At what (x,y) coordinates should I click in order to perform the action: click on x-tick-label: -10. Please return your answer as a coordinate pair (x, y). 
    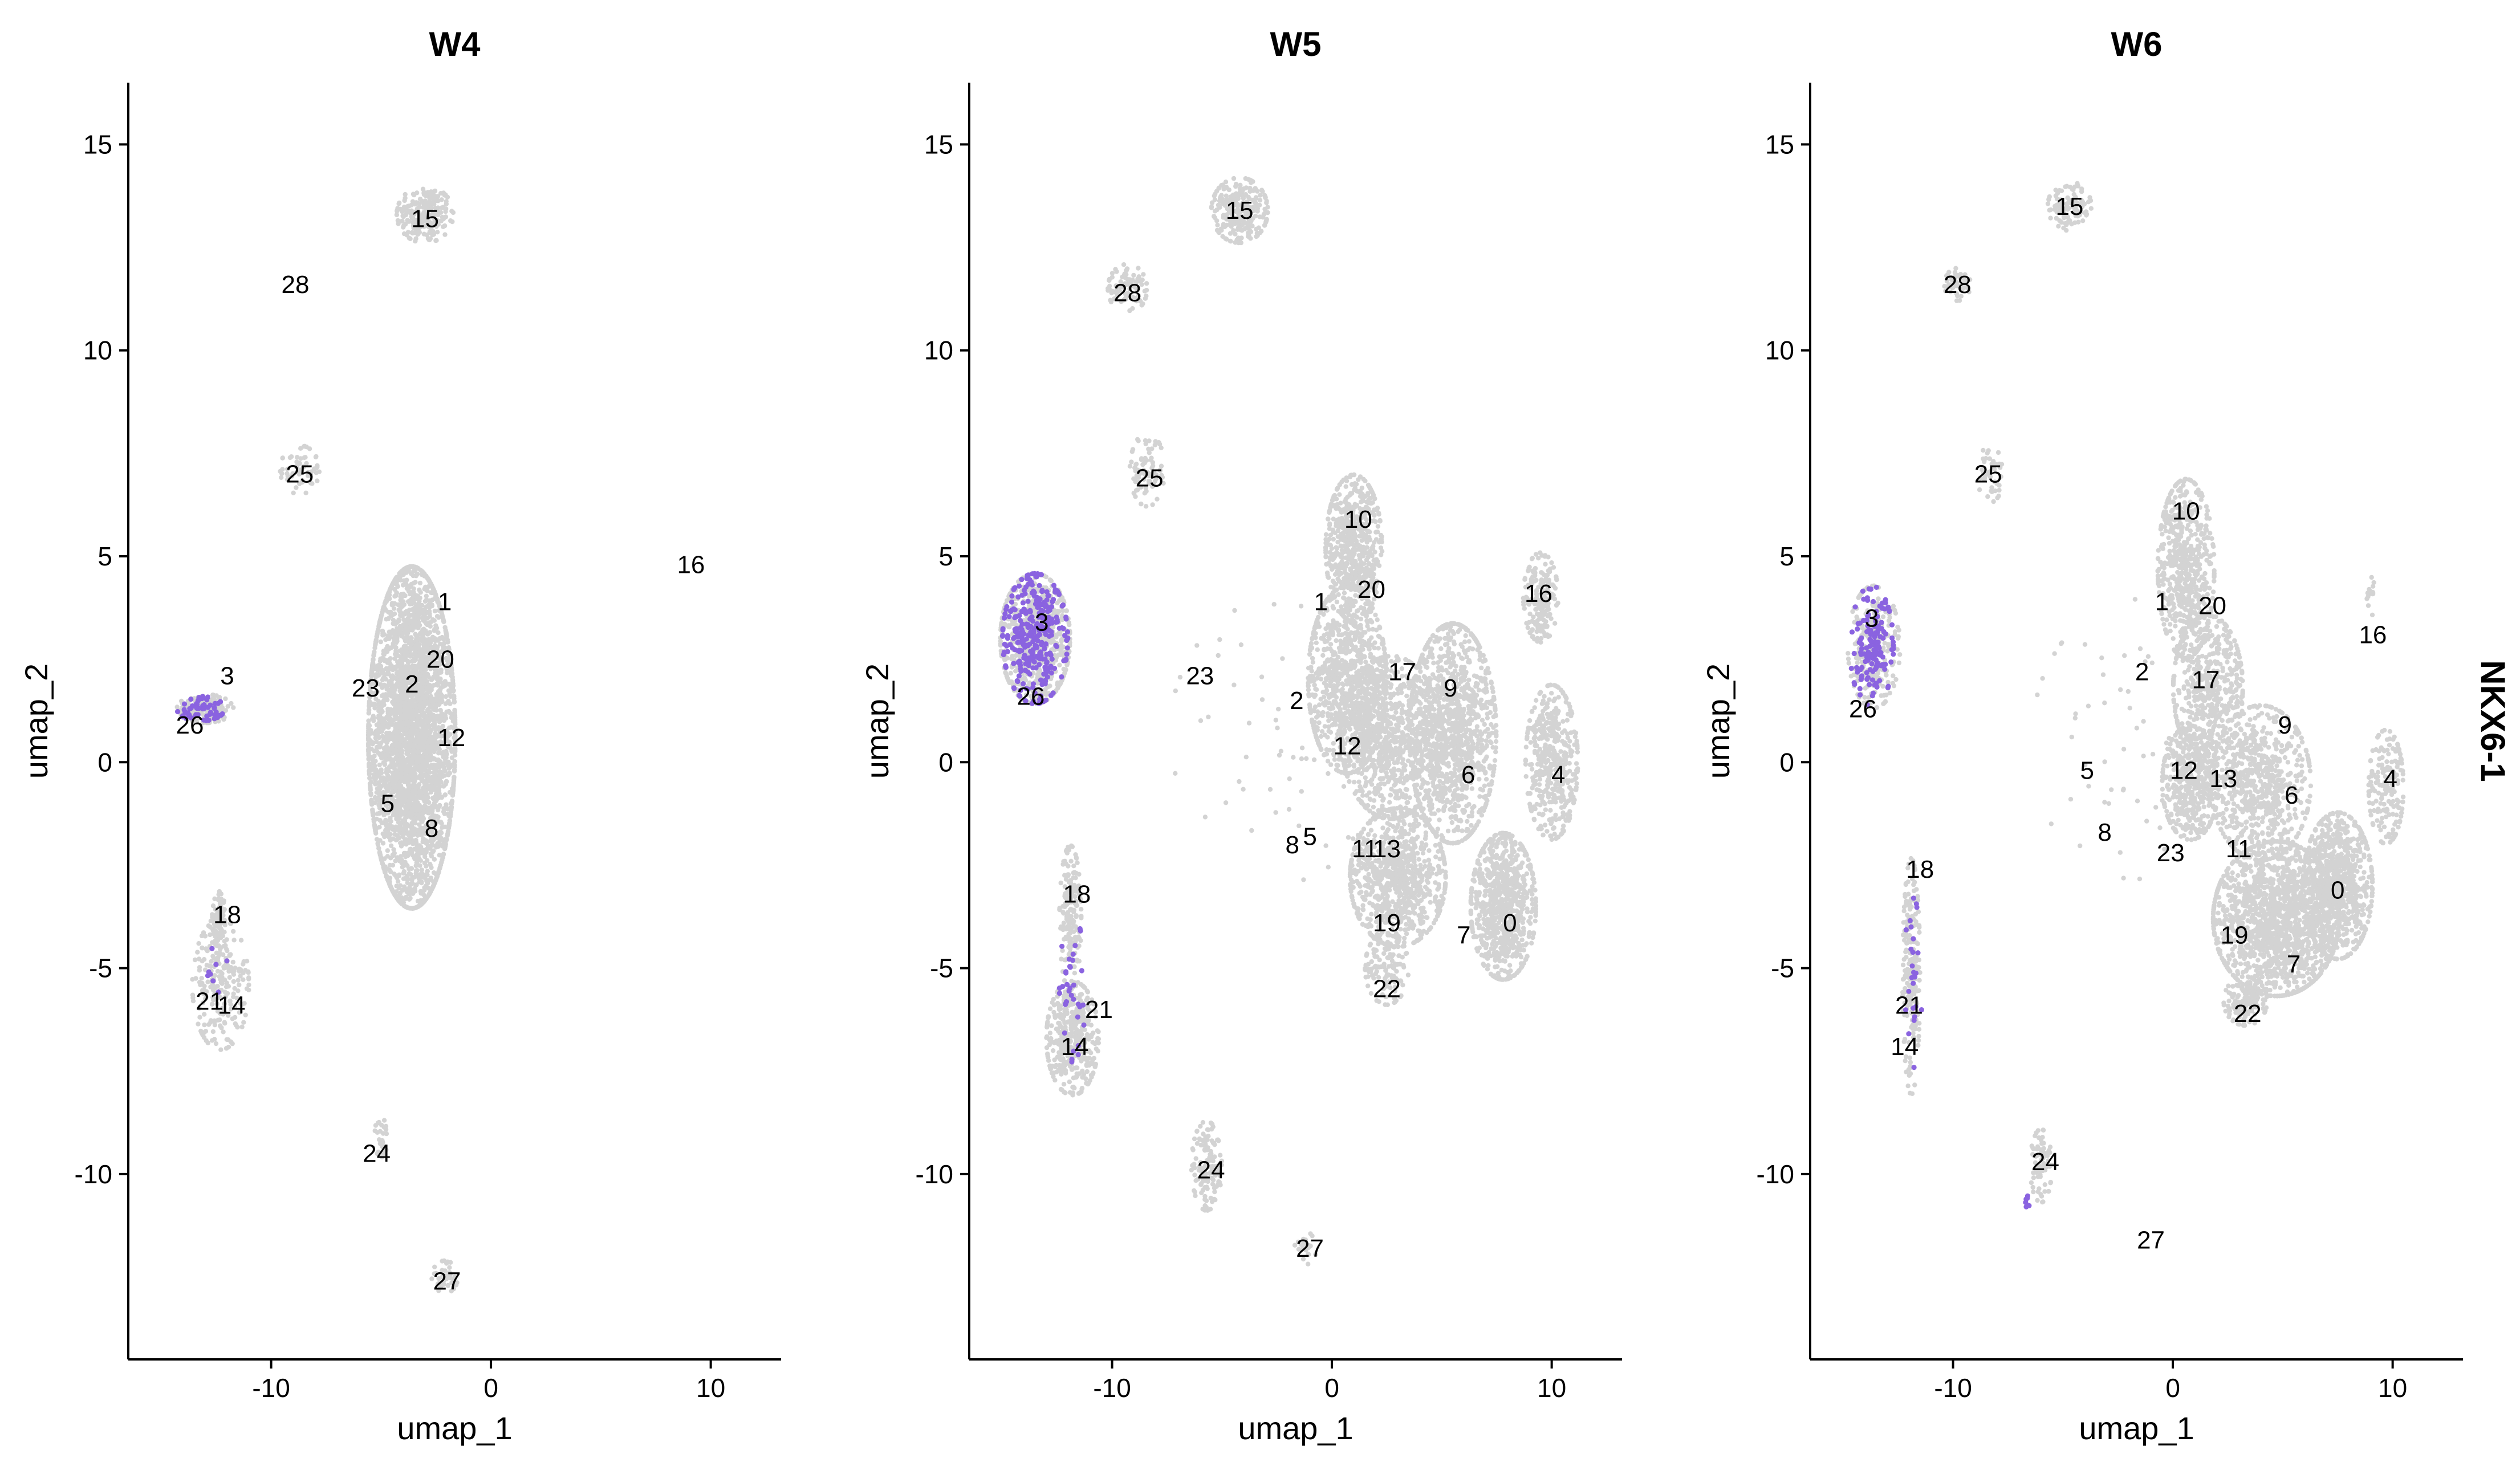
    Looking at the image, I should click on (271, 1388).